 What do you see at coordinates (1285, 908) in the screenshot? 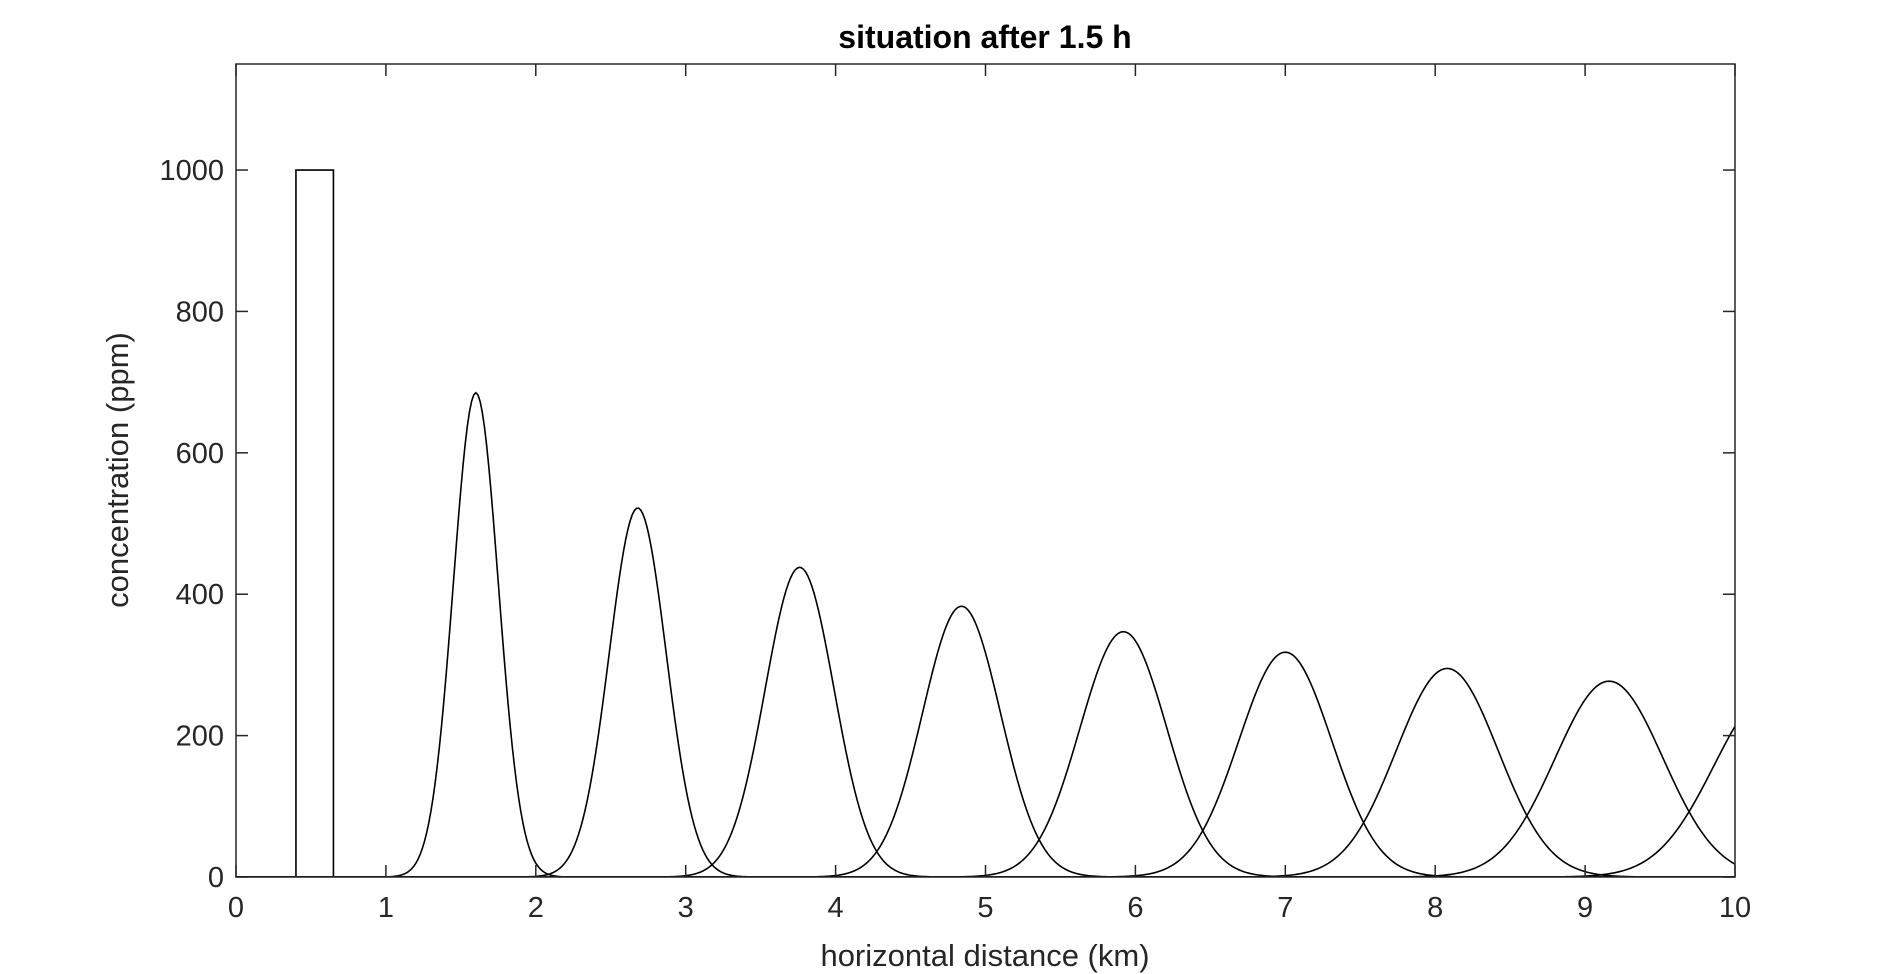
I see `x-tick-label: 7` at bounding box center [1285, 908].